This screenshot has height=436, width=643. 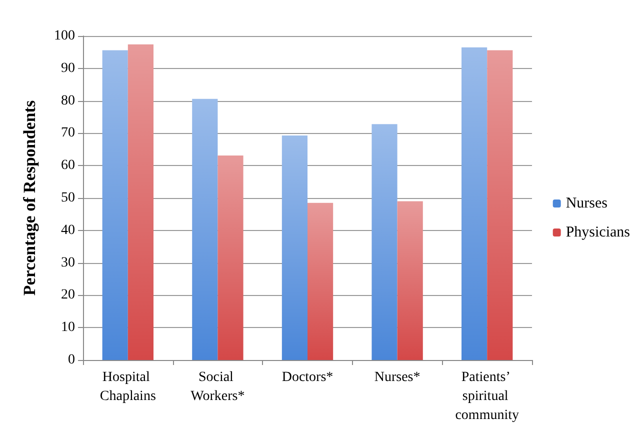 What do you see at coordinates (64, 36) in the screenshot?
I see `y-tick-label: 100` at bounding box center [64, 36].